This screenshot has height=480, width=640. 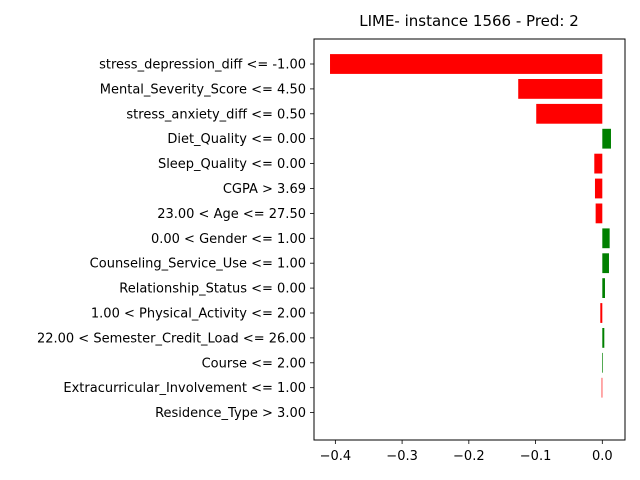 What do you see at coordinates (202, 65) in the screenshot?
I see `y-tick-label-0: stress_depression_diff <= -1.00` at bounding box center [202, 65].